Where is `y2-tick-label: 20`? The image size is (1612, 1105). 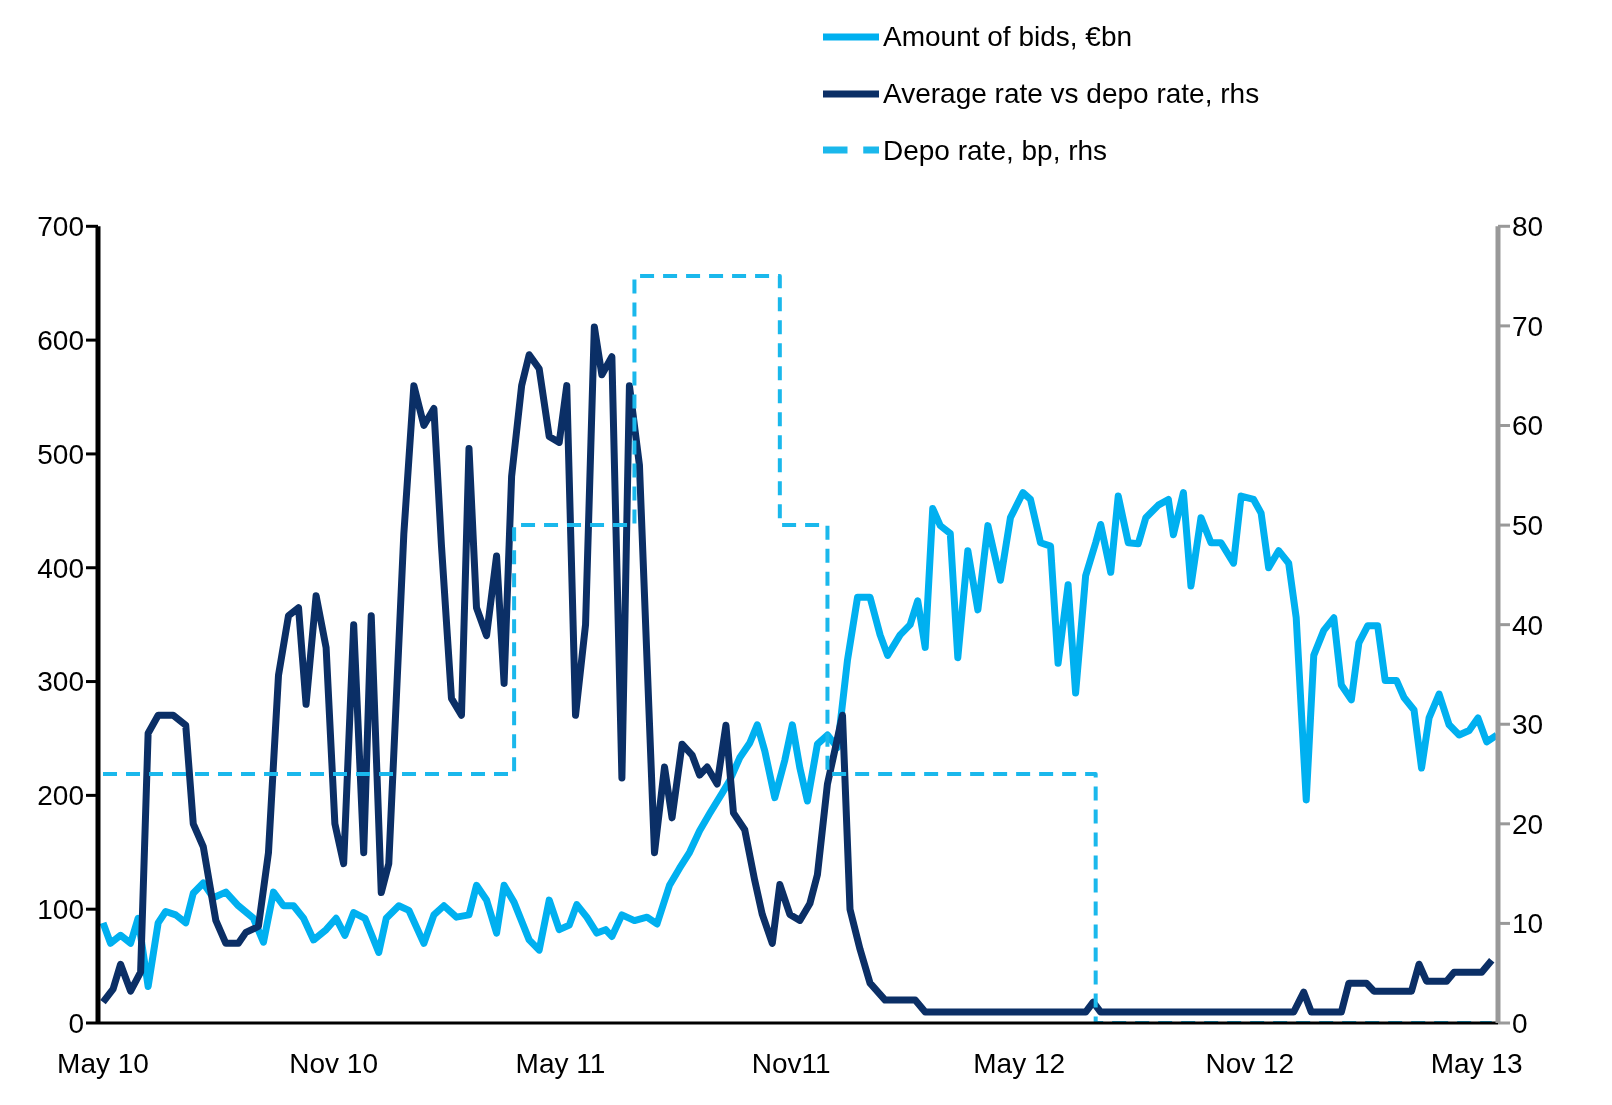
y2-tick-label: 20 is located at coordinates (1528, 824).